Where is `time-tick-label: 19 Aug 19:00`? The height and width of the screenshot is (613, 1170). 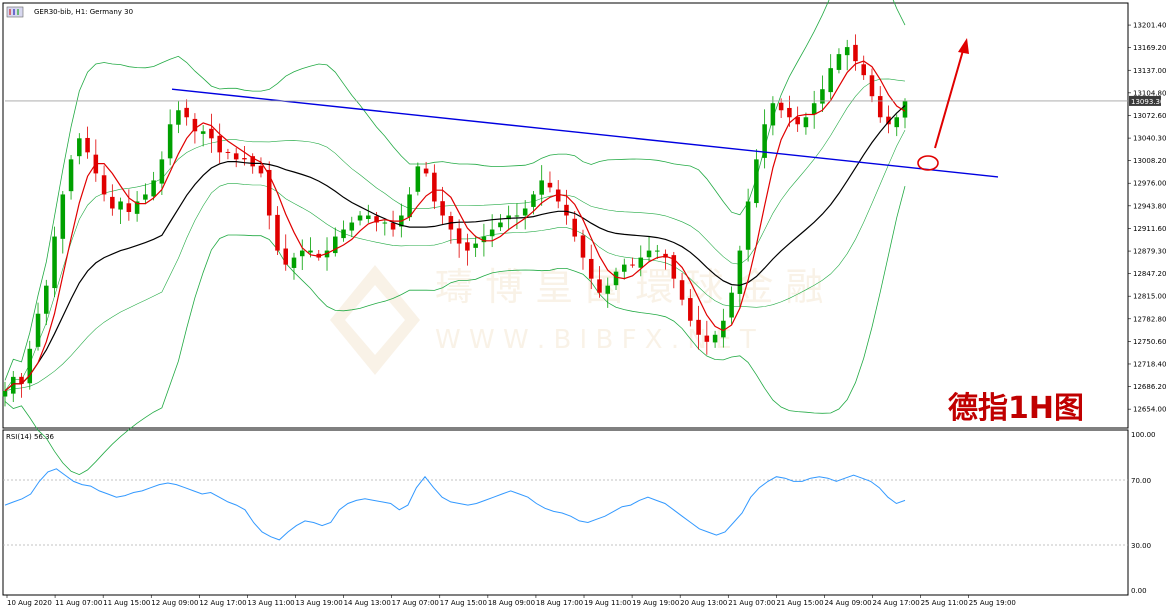 time-tick-label: 19 Aug 19:00 is located at coordinates (655, 603).